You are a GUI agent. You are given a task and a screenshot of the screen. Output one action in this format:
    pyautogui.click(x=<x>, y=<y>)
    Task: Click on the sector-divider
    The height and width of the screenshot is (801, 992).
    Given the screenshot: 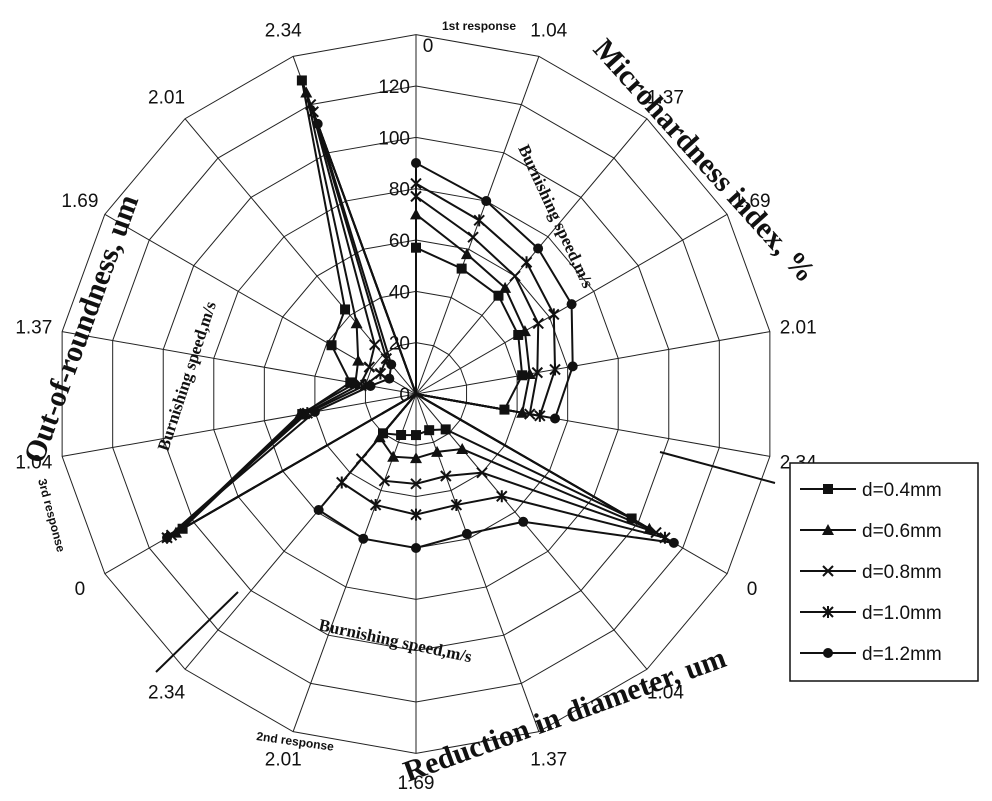 What is the action you would take?
    pyautogui.click(x=717, y=467)
    